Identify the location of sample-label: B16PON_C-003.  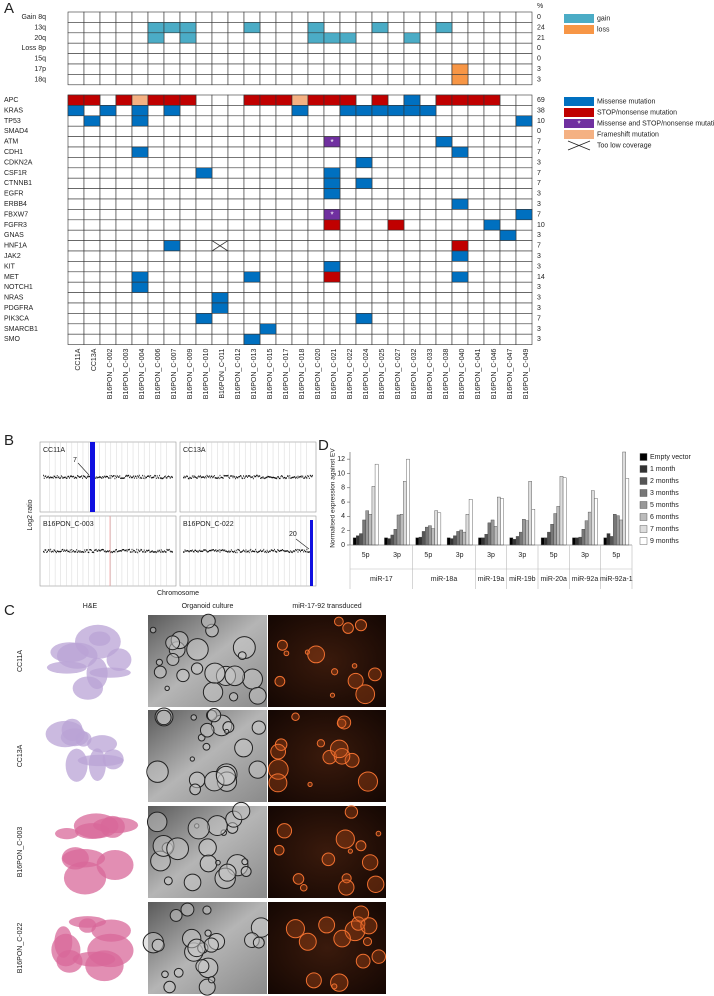
(126, 374).